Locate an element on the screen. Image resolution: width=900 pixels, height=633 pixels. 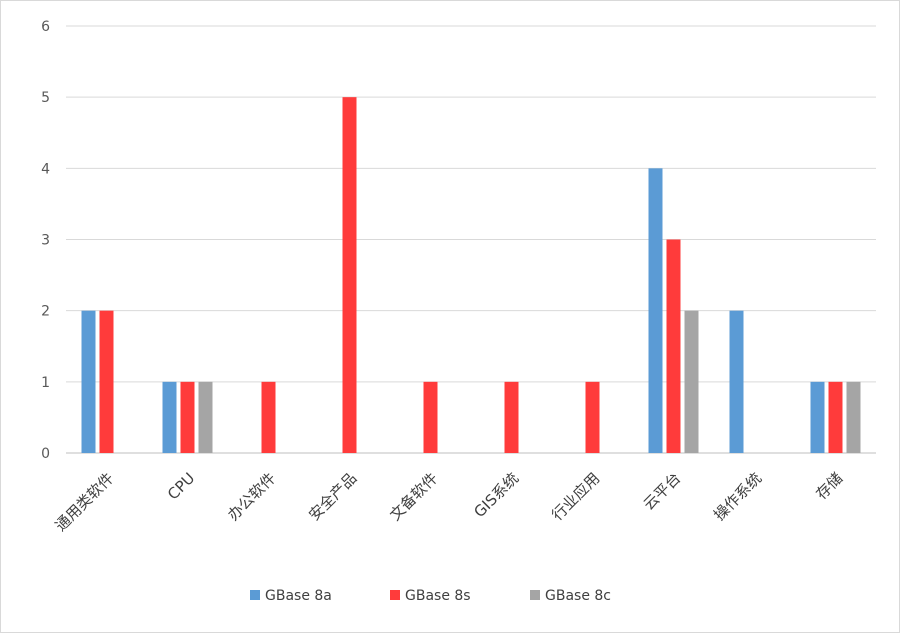
y-tick-label: 2 is located at coordinates (45, 312).